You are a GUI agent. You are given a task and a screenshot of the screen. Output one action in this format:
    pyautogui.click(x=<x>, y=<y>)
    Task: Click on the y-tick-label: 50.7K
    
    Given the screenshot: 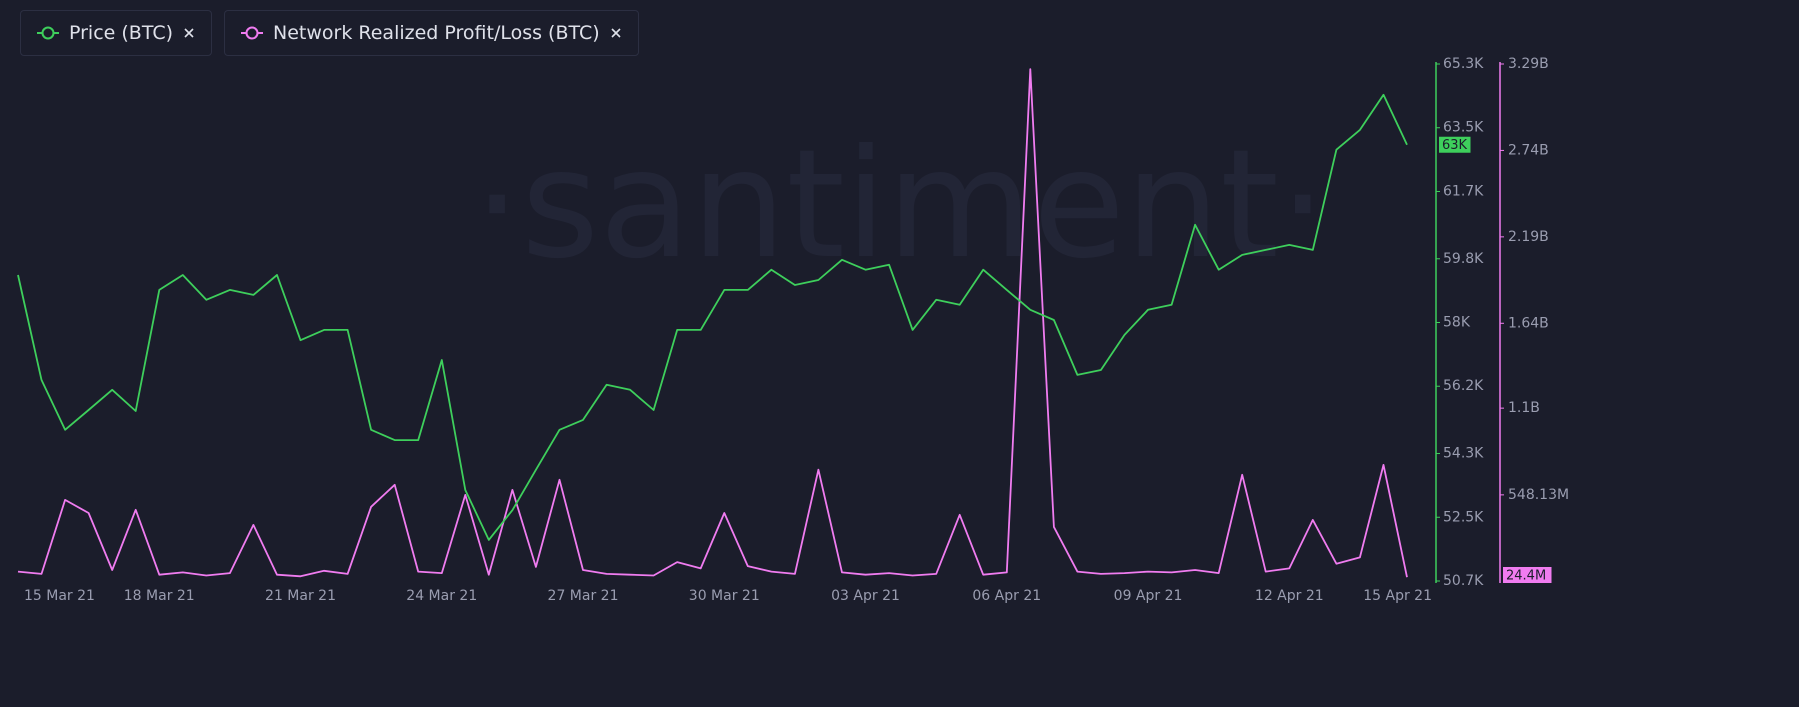 What is the action you would take?
    pyautogui.click(x=1463, y=581)
    